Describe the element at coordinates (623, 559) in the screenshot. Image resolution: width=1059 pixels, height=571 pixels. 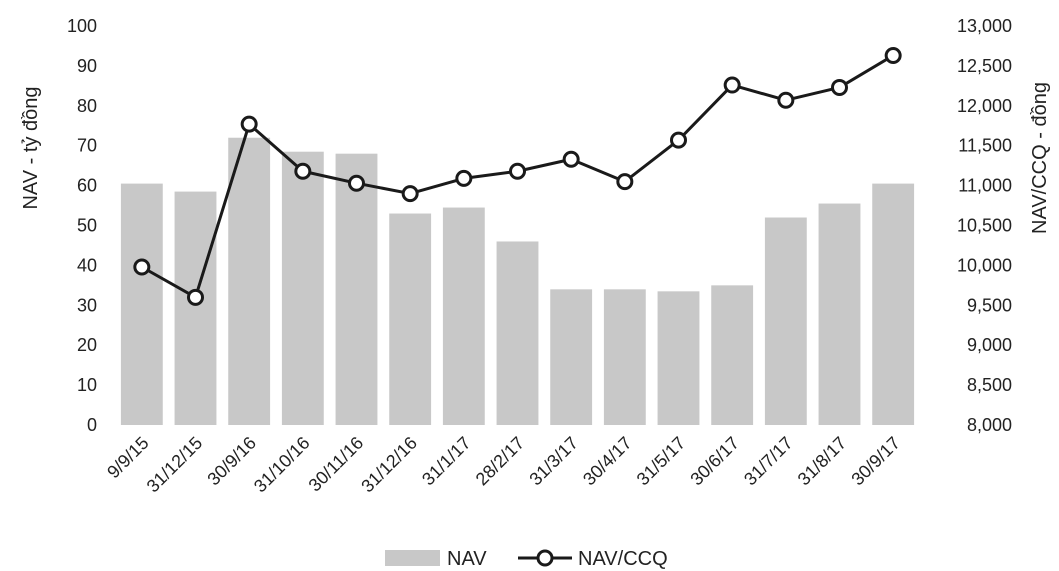
I see `legend-navccq-label: NAV/CCQ` at that location.